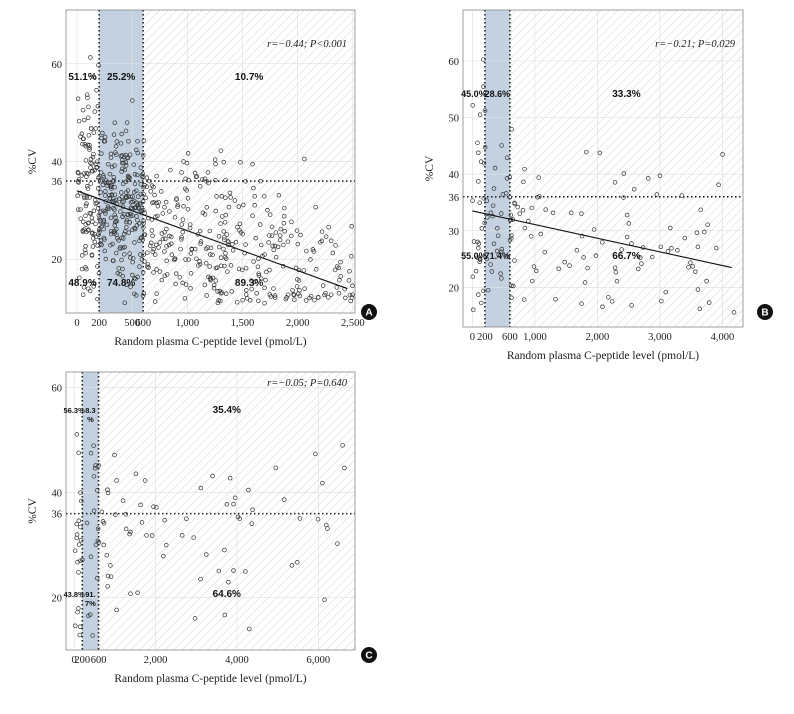 Image resolution: width=794 pixels, height=714 pixels. I want to click on region-percentage-top: 35.4%, so click(227, 410).